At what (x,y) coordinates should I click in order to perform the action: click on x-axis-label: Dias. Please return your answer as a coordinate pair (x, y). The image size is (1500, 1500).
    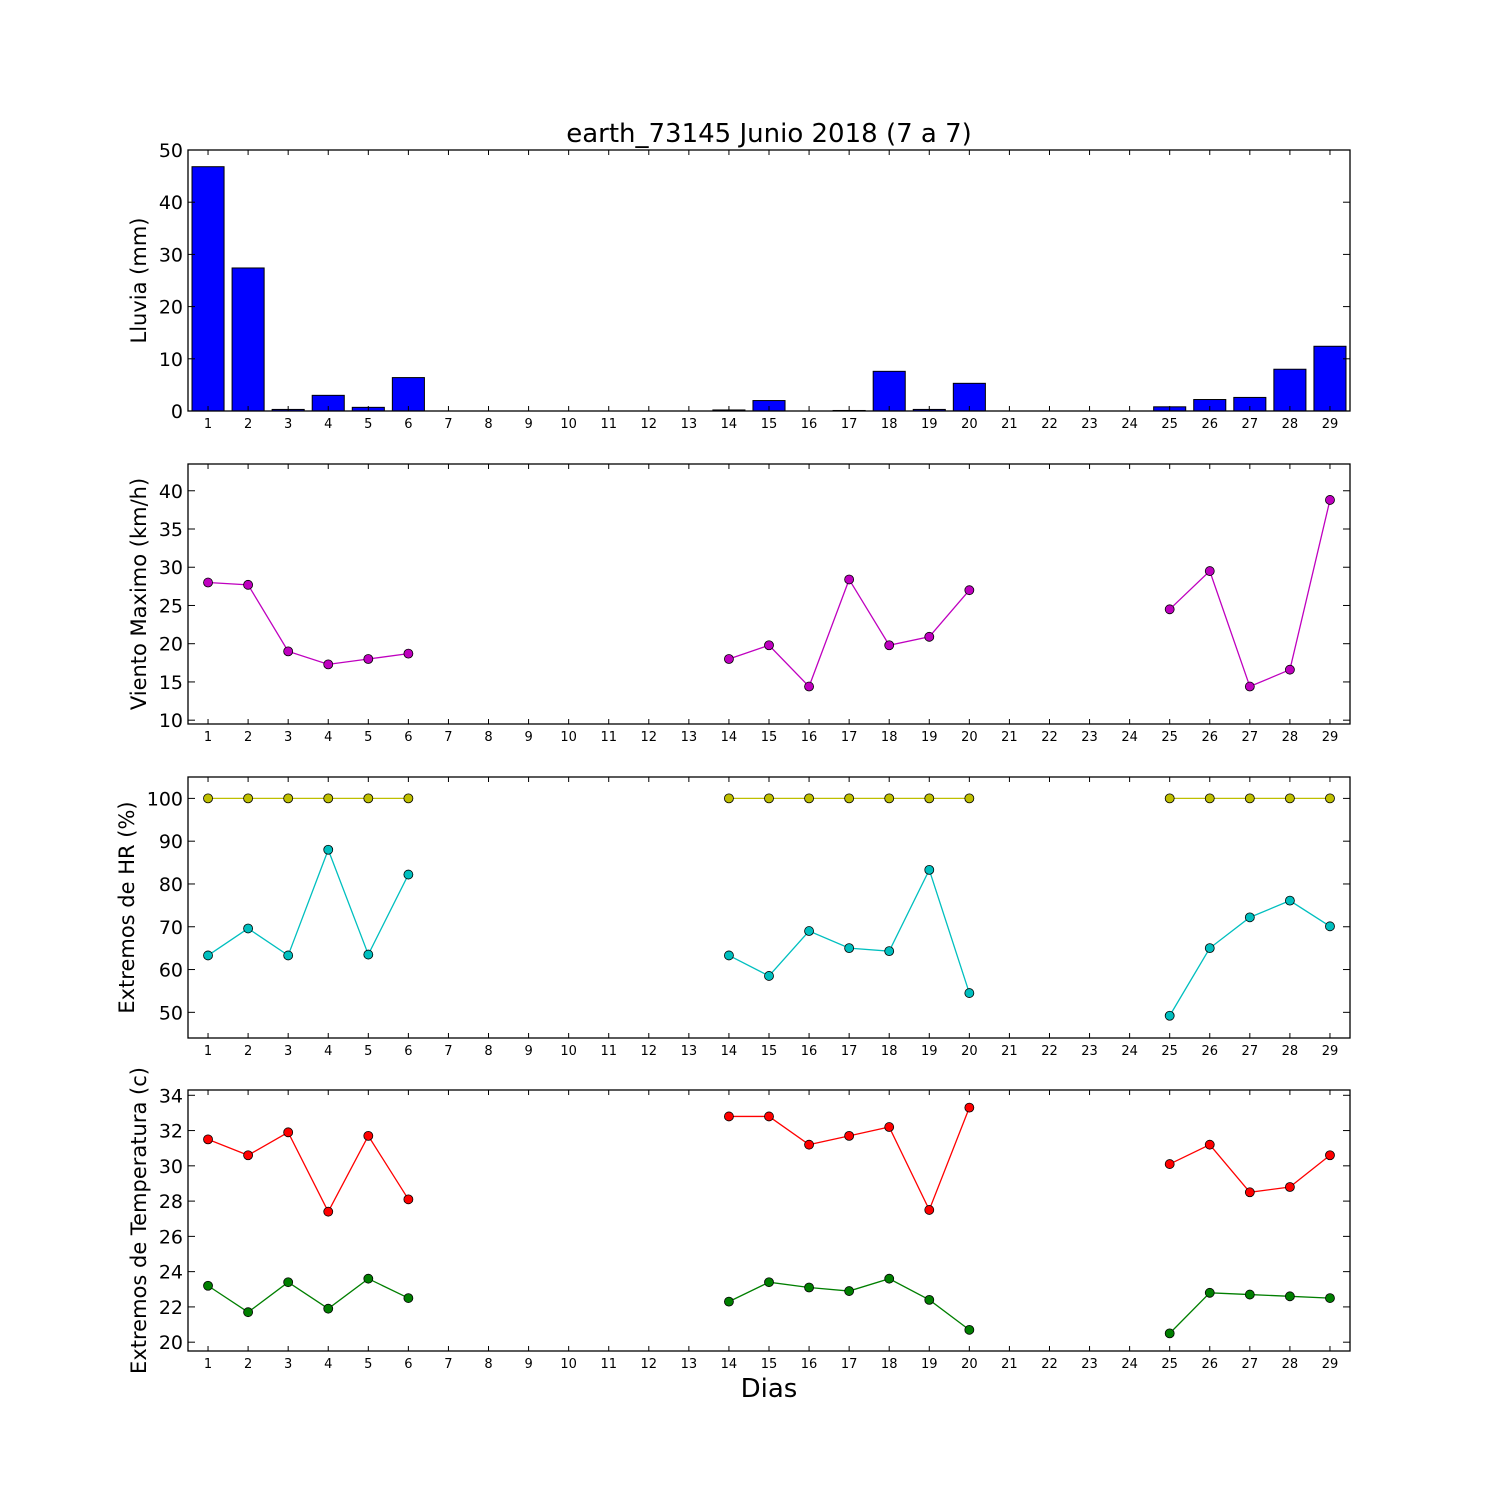
    Looking at the image, I should click on (769, 1389).